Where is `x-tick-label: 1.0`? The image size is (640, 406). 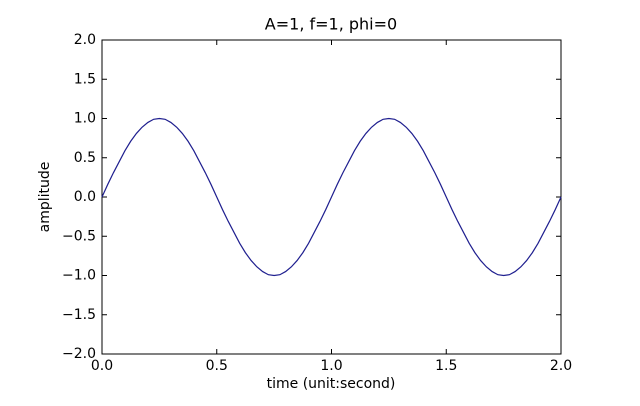
x-tick-label: 1.0 is located at coordinates (331, 366).